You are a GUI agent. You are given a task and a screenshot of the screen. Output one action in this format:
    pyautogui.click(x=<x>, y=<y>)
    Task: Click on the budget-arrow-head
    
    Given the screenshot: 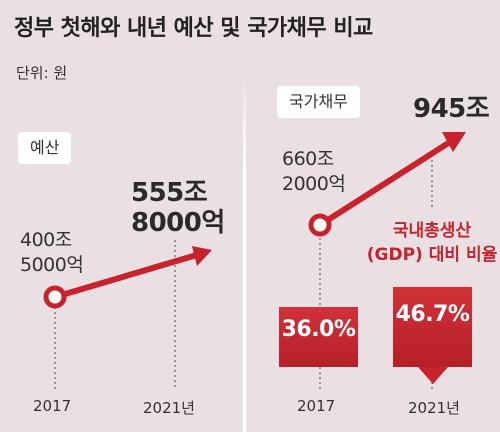 What is the action you would take?
    pyautogui.click(x=202, y=256)
    